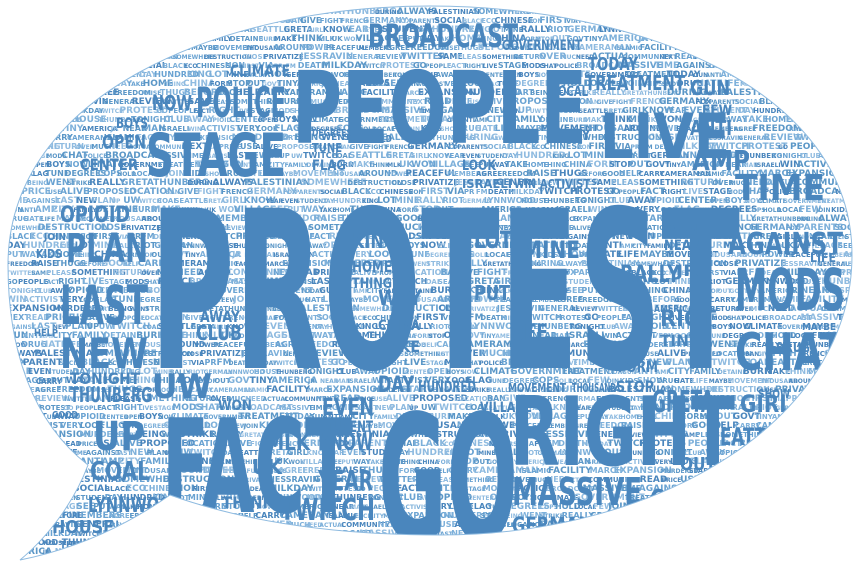 The width and height of the screenshot is (859, 582). Describe the element at coordinates (31, 444) in the screenshot. I see `filler-word: COMMUNITY` at that location.